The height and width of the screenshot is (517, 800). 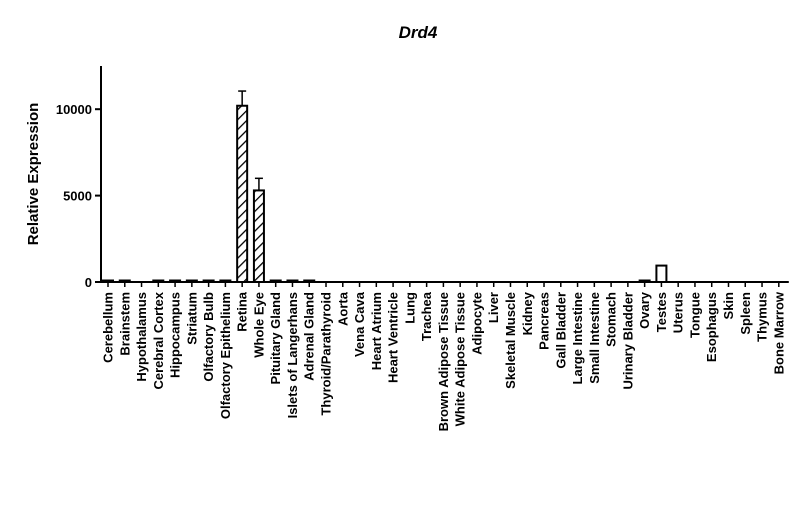 I want to click on category-label: Gall Bladder, so click(x=560, y=330).